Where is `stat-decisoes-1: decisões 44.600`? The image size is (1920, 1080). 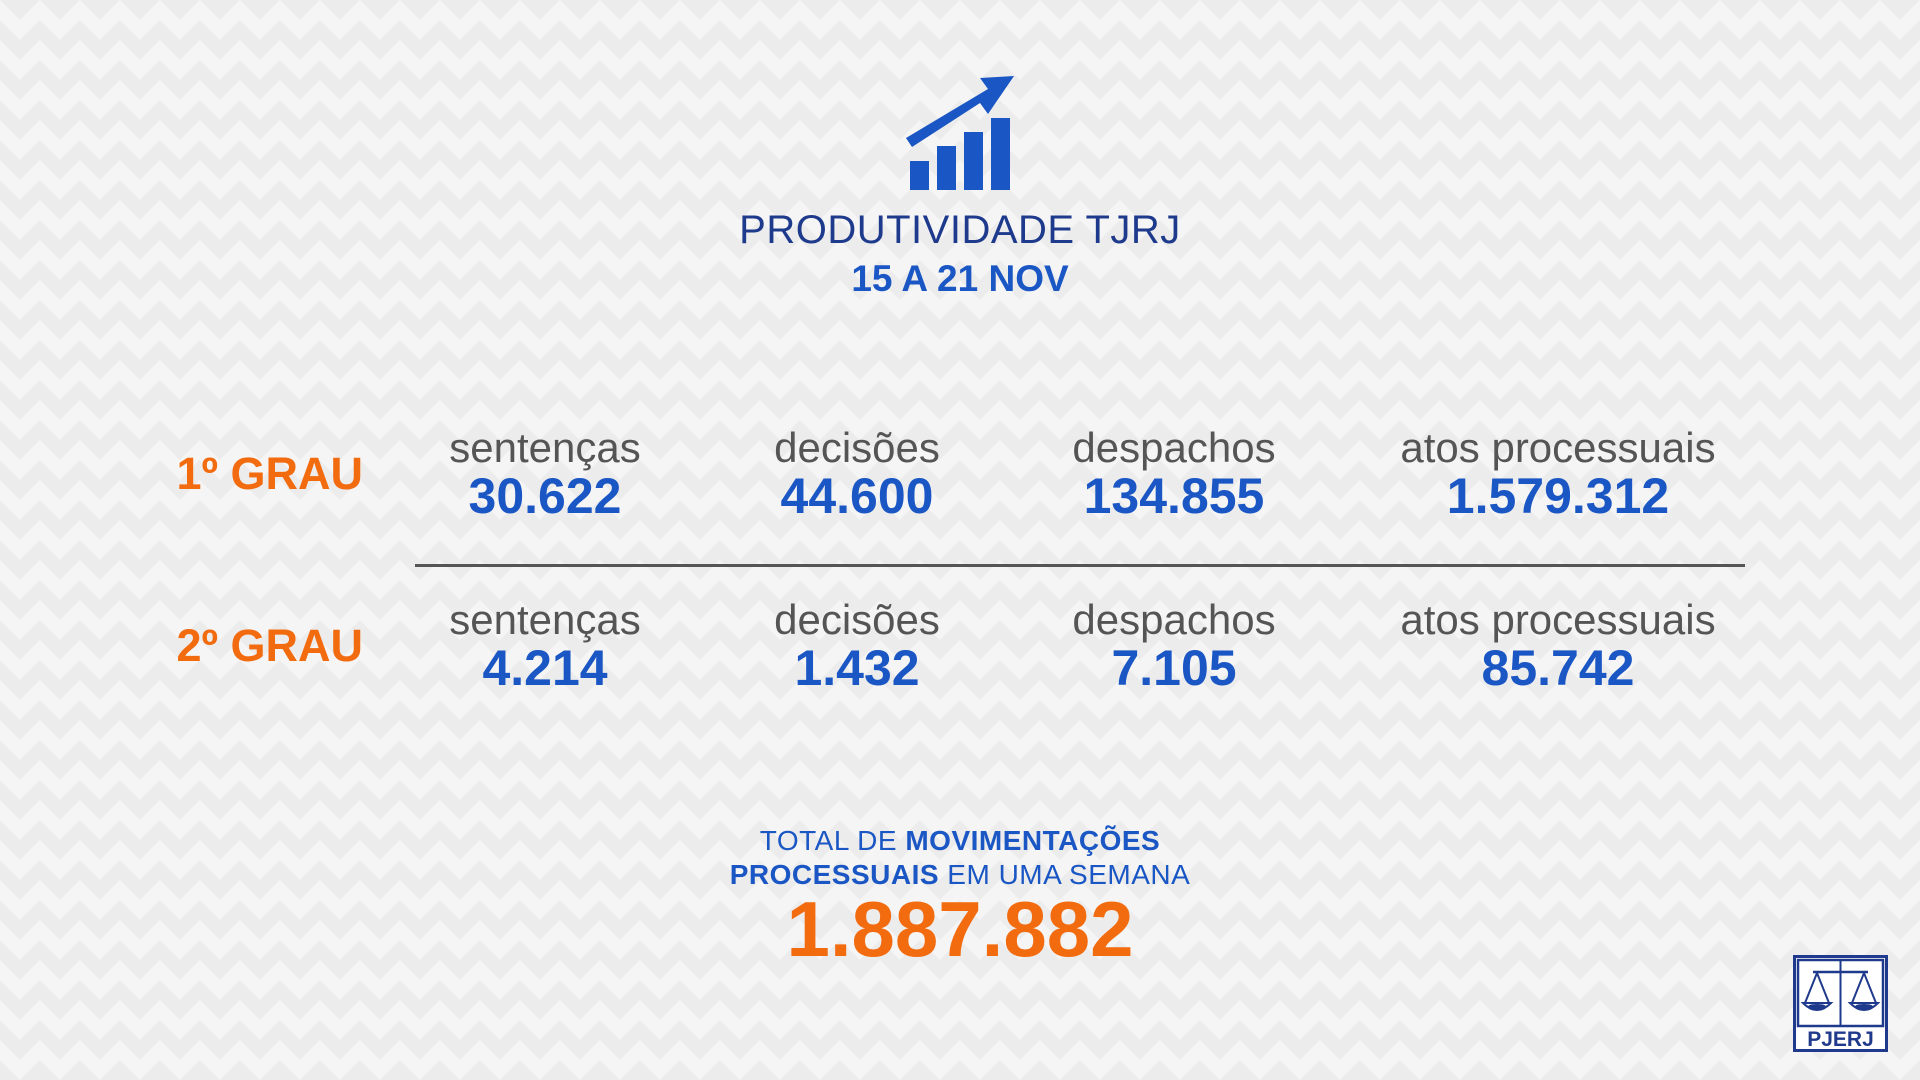 stat-decisoes-1: decisões 44.600 is located at coordinates (857, 474).